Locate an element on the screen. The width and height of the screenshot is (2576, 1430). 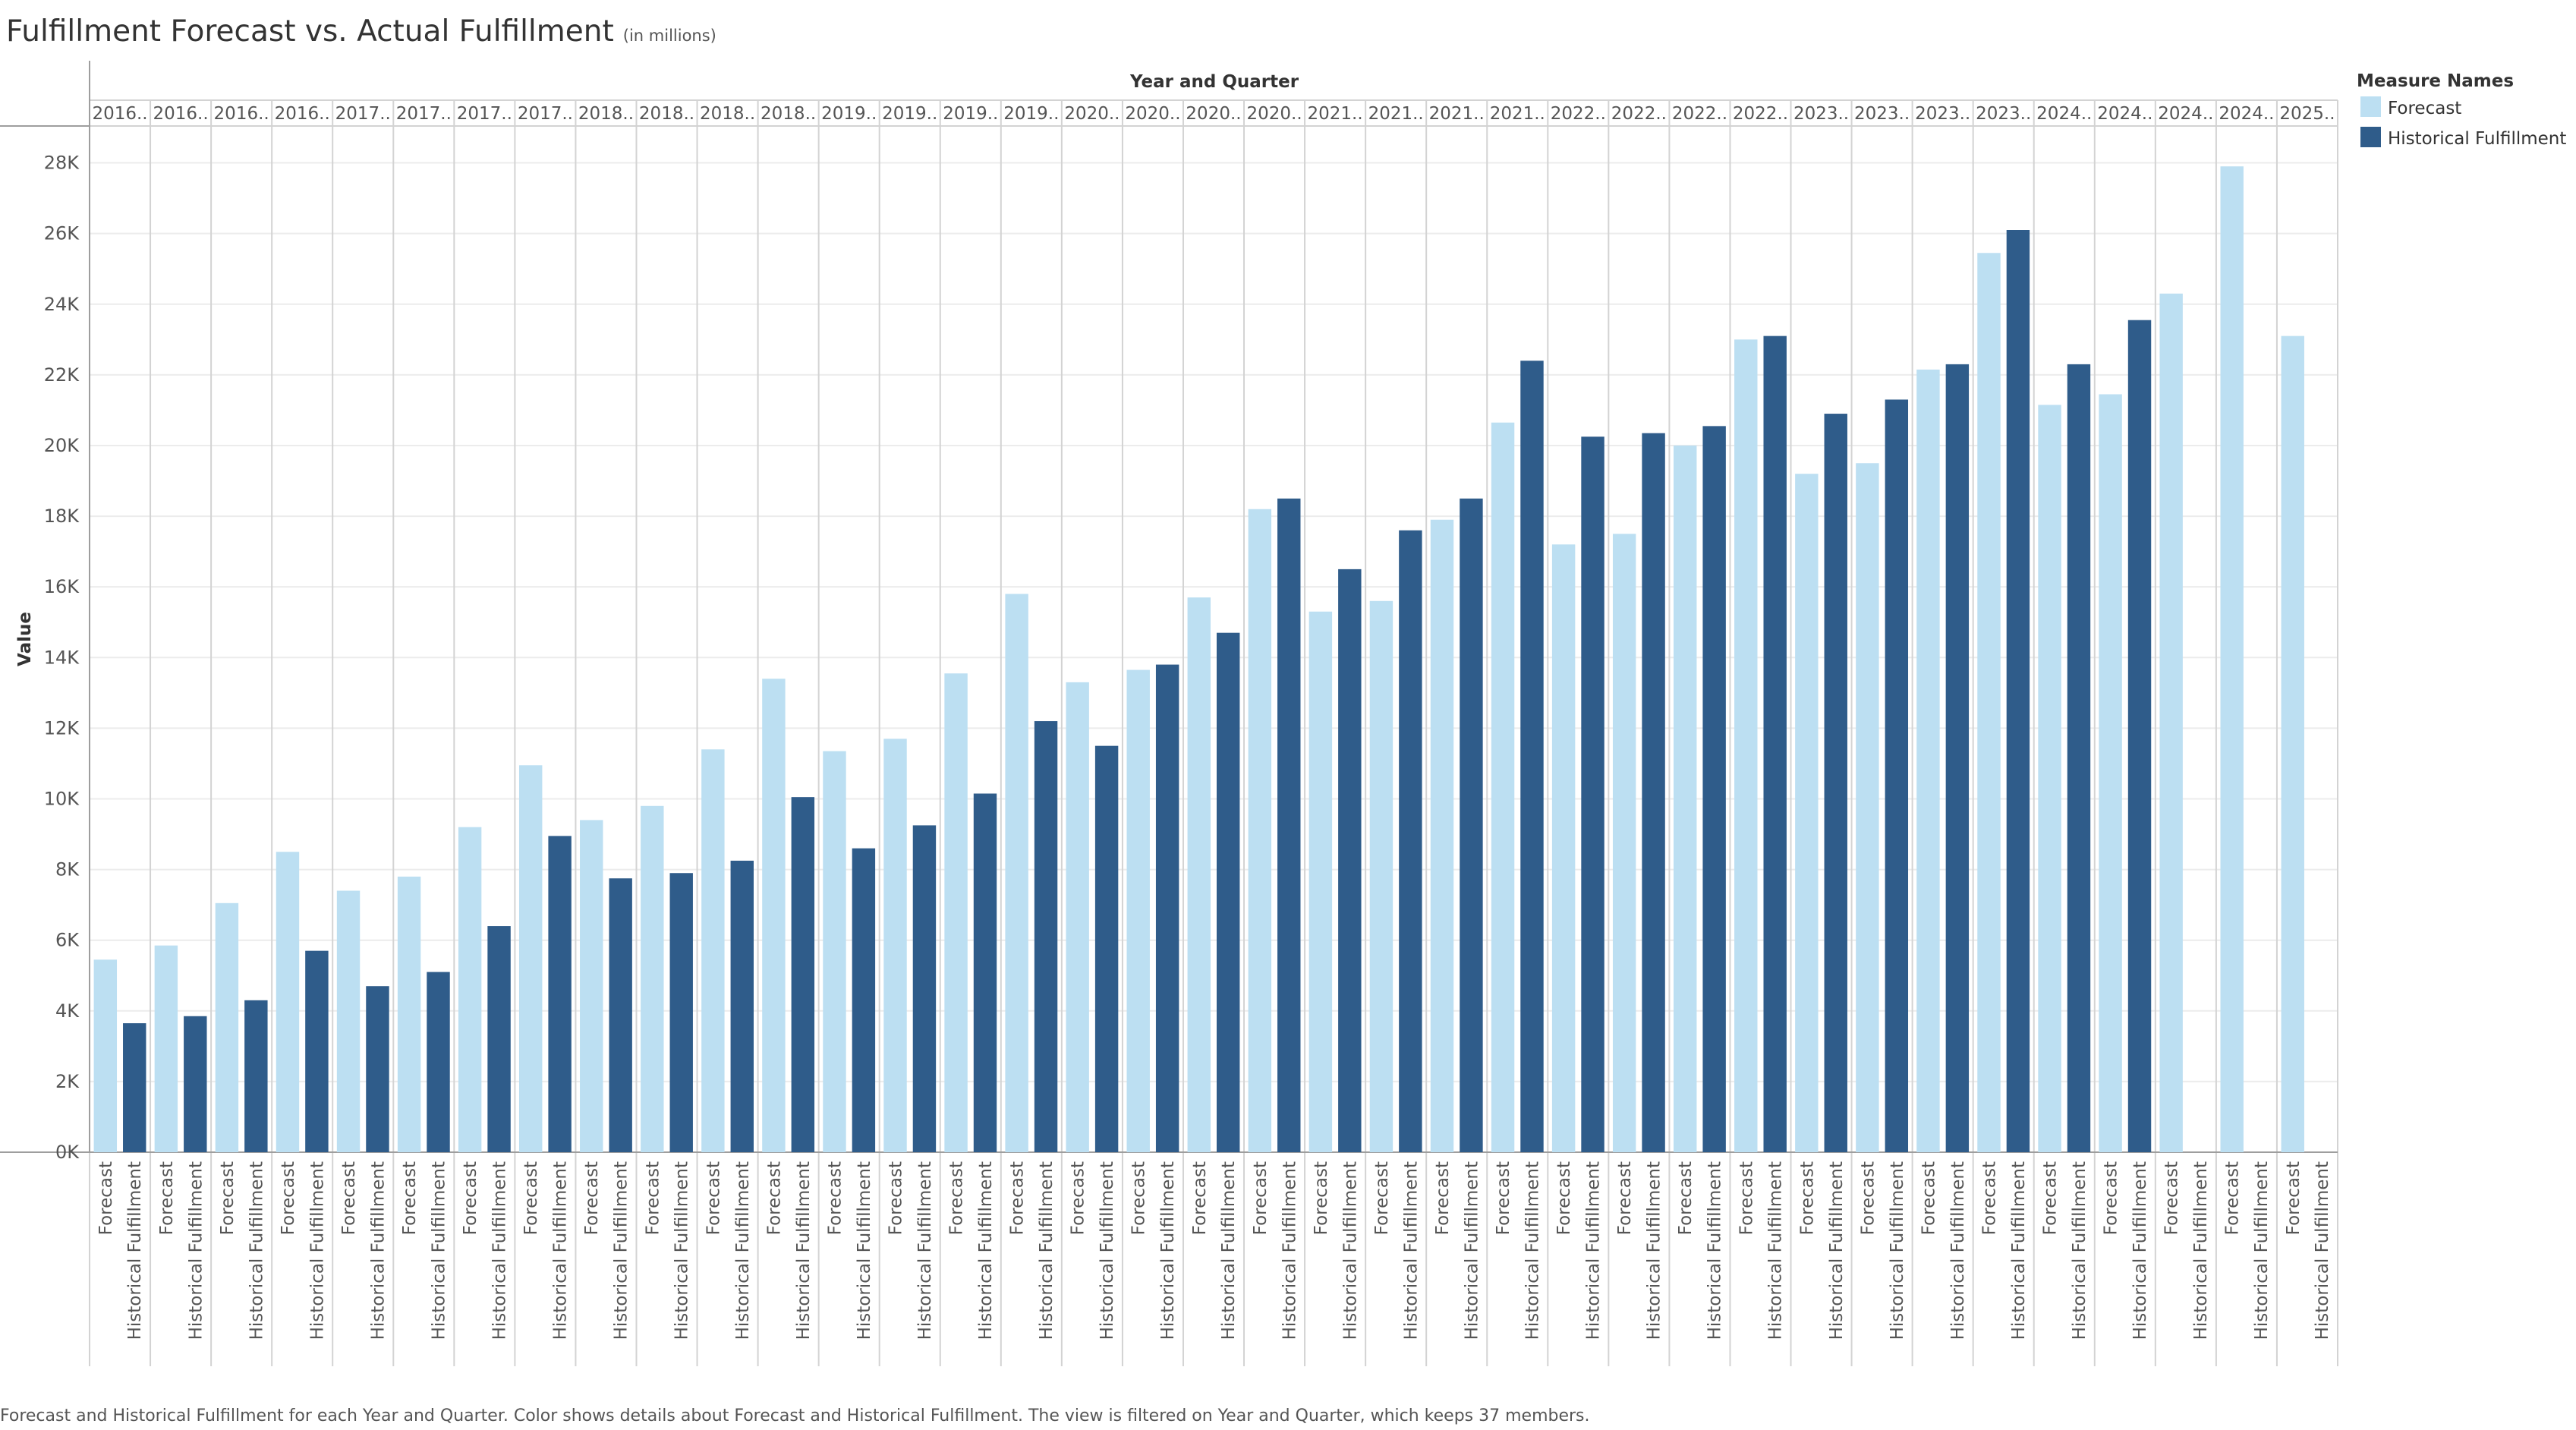
y-axis: 0K 2K 4K 6K 8K 10K 12K 14K 16K 18K 20K 22K 24K 26K 28K is located at coordinates (62, 658).